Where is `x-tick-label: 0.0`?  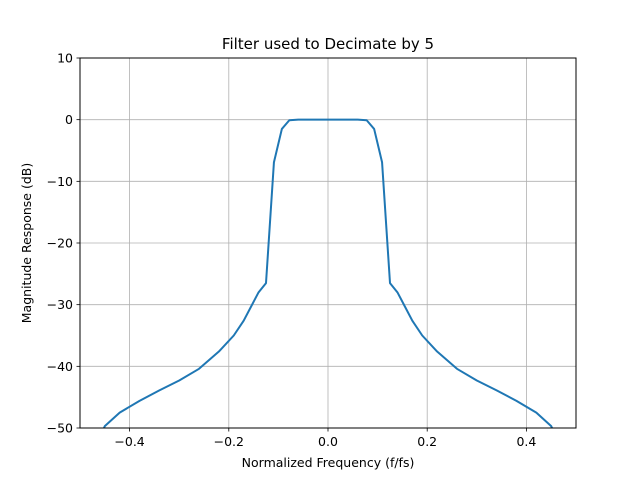 x-tick-label: 0.0 is located at coordinates (328, 441).